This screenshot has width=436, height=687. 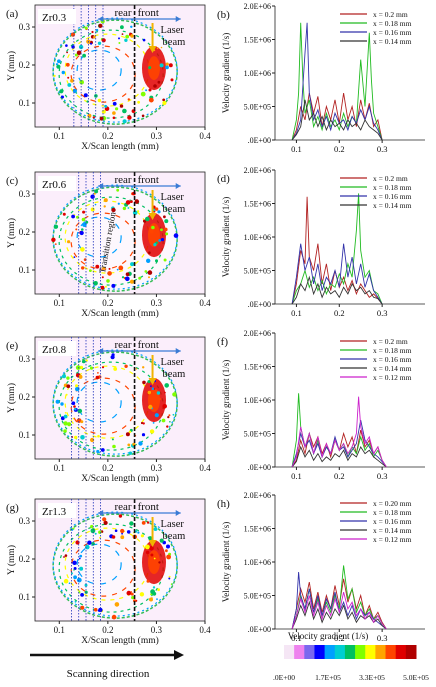 What do you see at coordinates (226, 237) in the screenshot?
I see `y-axis-label: Velocity gradient (1/s)` at bounding box center [226, 237].